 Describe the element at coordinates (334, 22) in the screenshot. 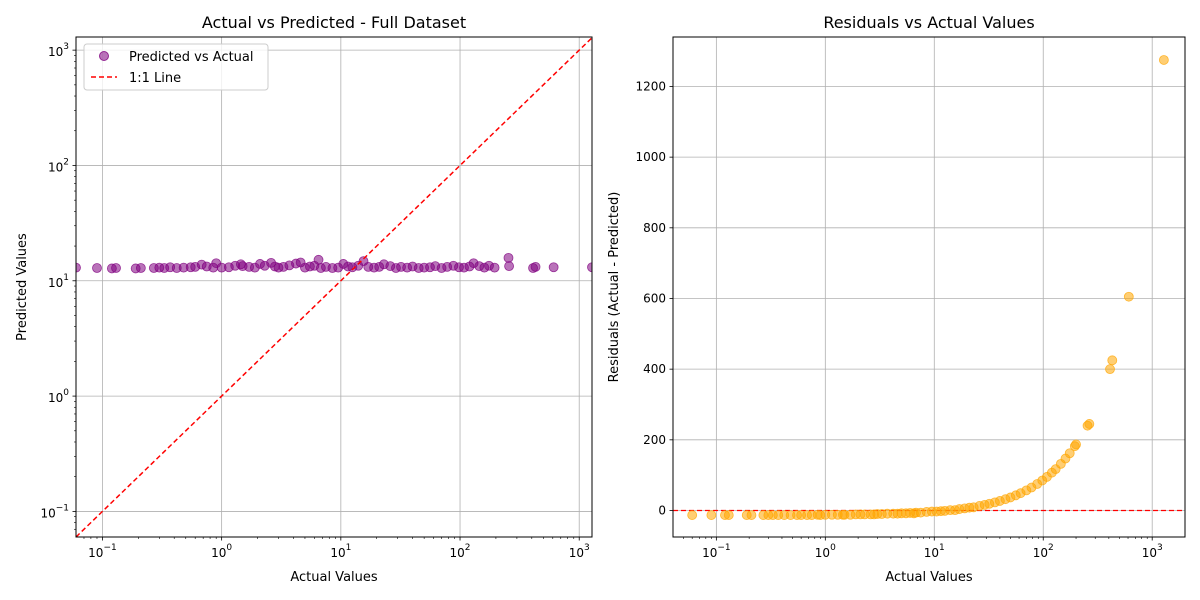

I see `chart-title: Actual vs Predicted - Full Dataset` at that location.